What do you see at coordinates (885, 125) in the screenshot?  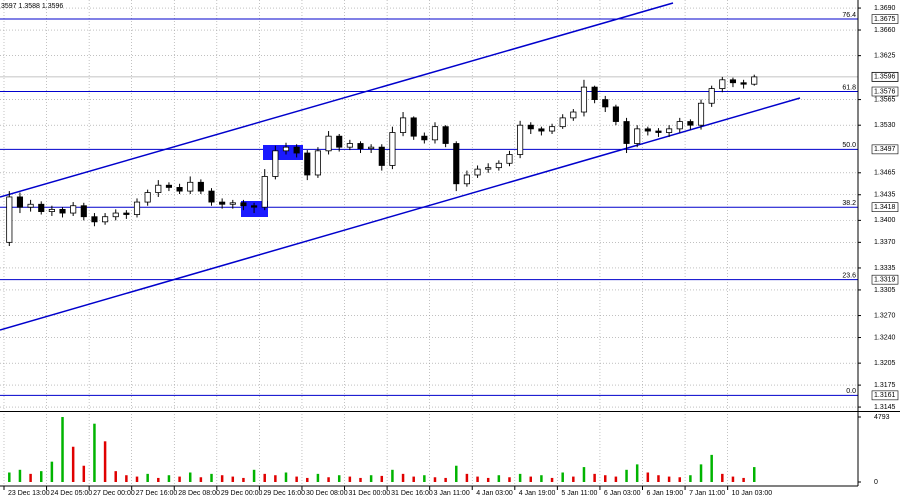 I see `y-tick-label: 1.3530` at bounding box center [885, 125].